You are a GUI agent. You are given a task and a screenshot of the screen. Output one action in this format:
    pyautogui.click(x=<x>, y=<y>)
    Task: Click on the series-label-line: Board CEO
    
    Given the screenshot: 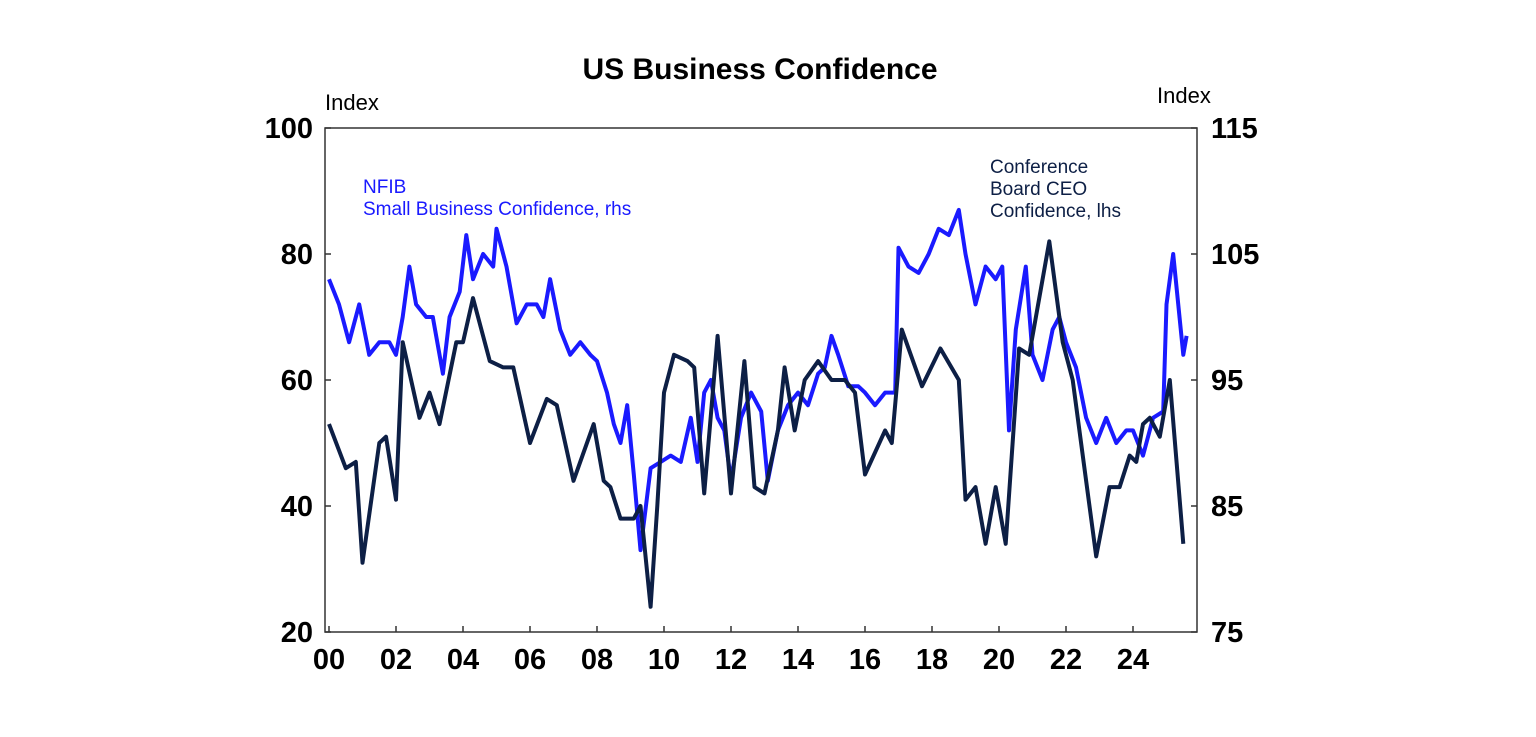 What is the action you would take?
    pyautogui.click(x=1038, y=189)
    